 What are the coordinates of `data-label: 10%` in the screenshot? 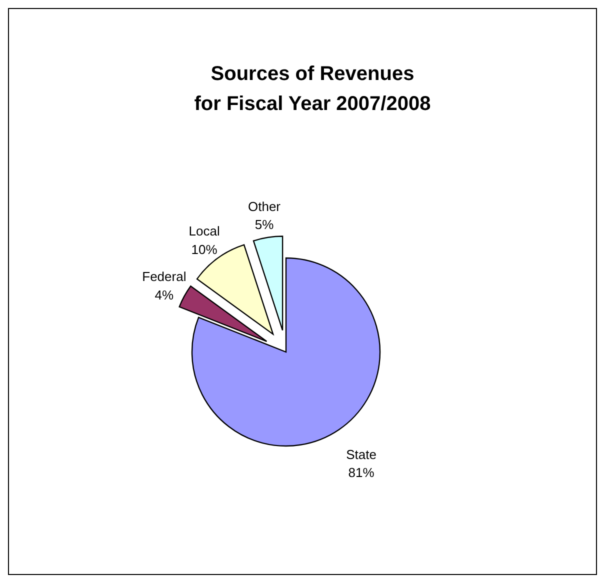 It's located at (204, 249).